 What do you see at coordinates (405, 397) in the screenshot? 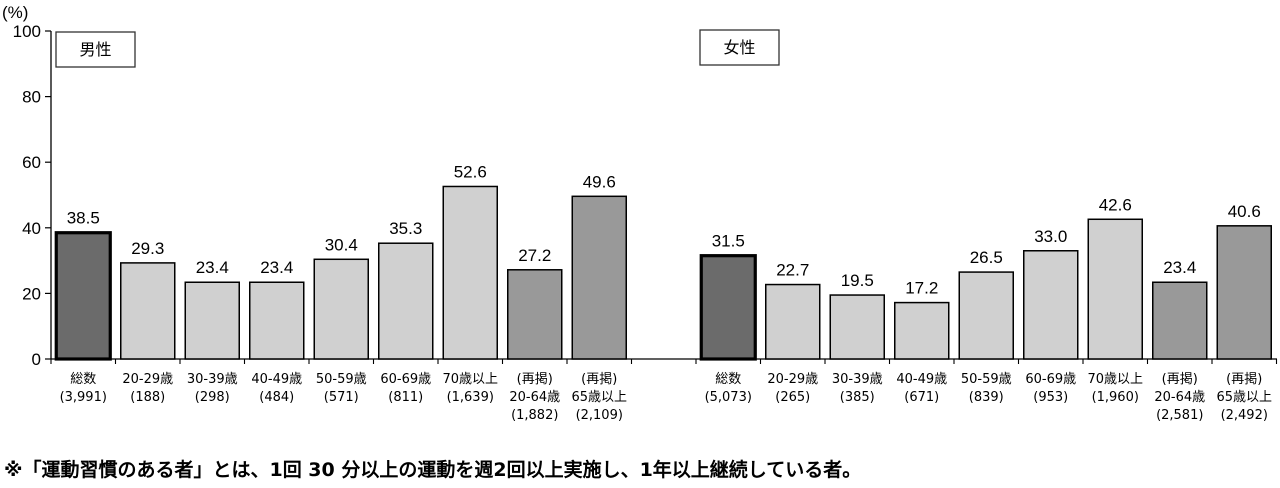
I see `category-n-label: (811)` at bounding box center [405, 397].